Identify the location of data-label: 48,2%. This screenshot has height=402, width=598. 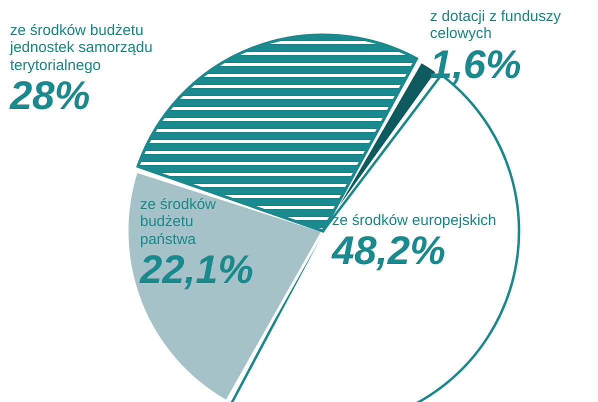
(389, 251).